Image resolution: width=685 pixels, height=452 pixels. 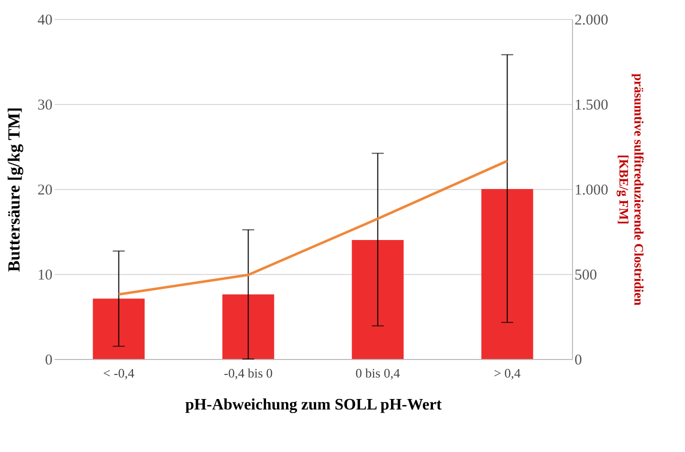 I want to click on x-tick-label: -0,4 bis 0, so click(x=248, y=373).